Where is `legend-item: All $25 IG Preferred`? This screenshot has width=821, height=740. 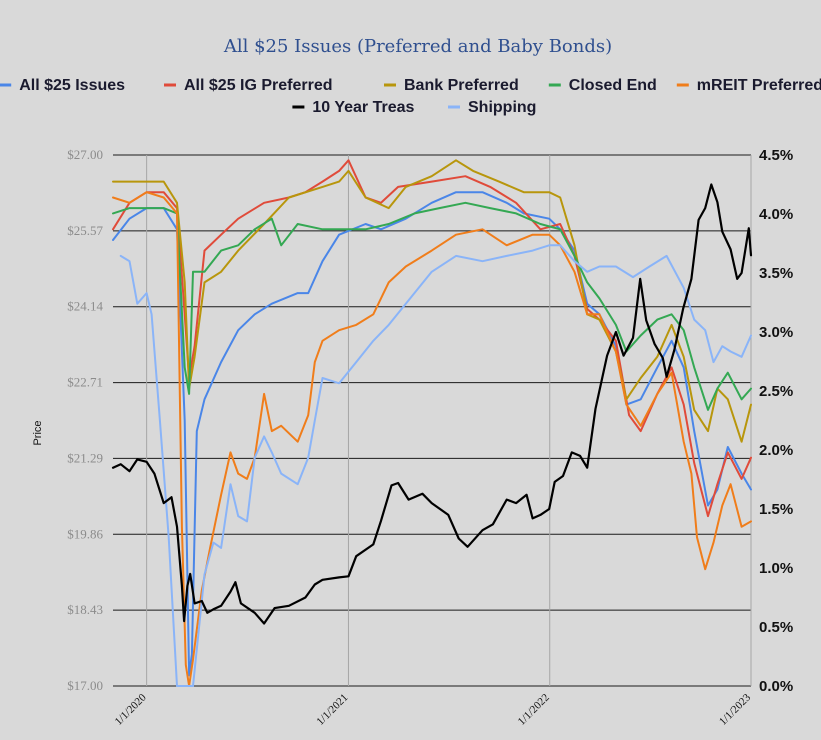
legend-item: All $25 IG Preferred is located at coordinates (248, 85).